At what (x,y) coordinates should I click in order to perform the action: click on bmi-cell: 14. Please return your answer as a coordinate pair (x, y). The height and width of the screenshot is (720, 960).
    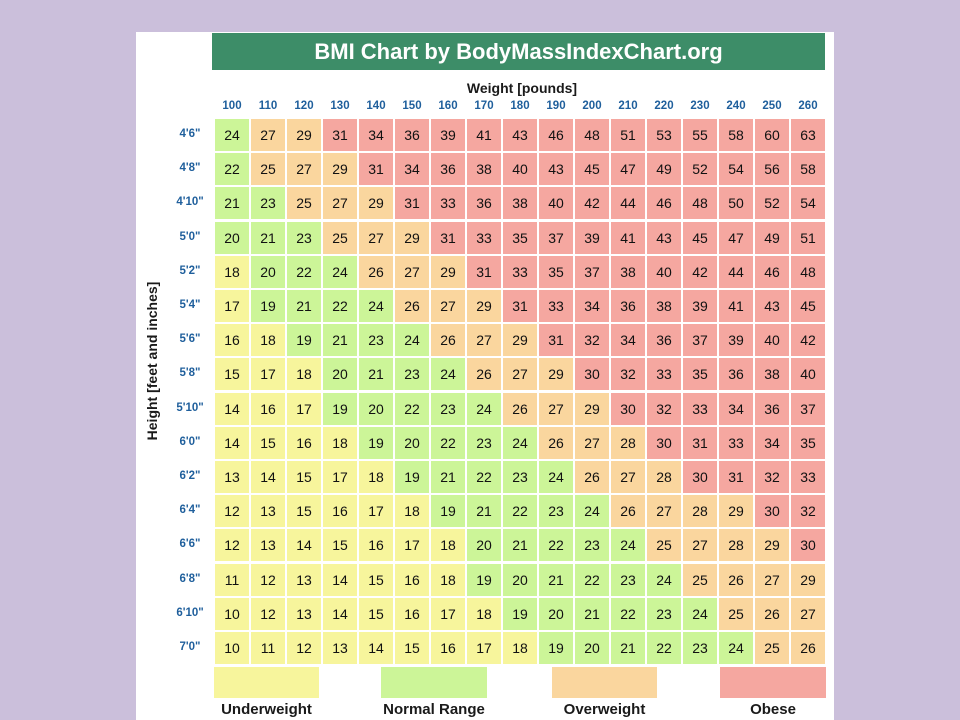
    Looking at the image, I should click on (232, 408).